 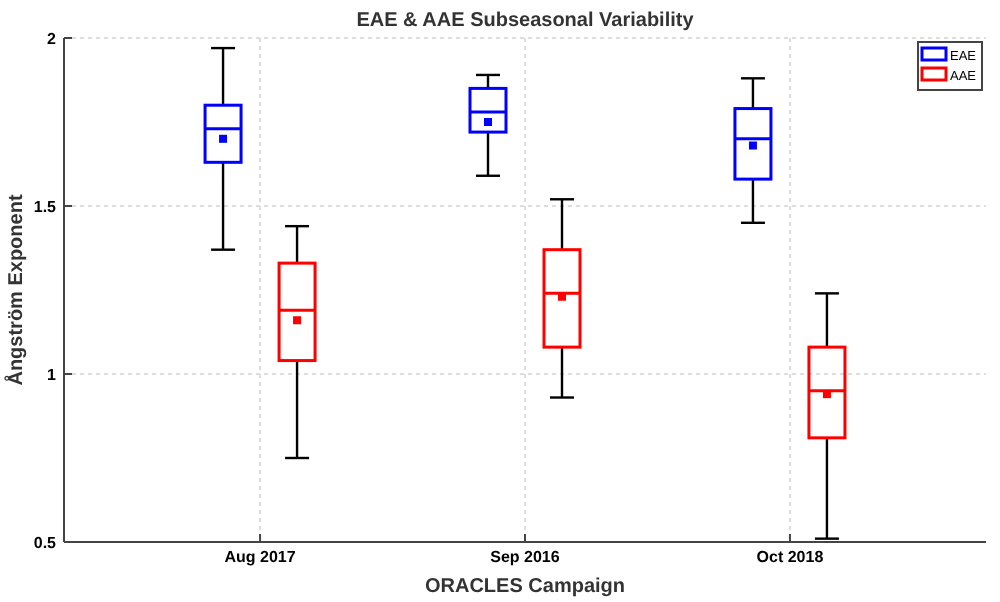 What do you see at coordinates (790, 557) in the screenshot?
I see `x-tick-label: Oct 2018` at bounding box center [790, 557].